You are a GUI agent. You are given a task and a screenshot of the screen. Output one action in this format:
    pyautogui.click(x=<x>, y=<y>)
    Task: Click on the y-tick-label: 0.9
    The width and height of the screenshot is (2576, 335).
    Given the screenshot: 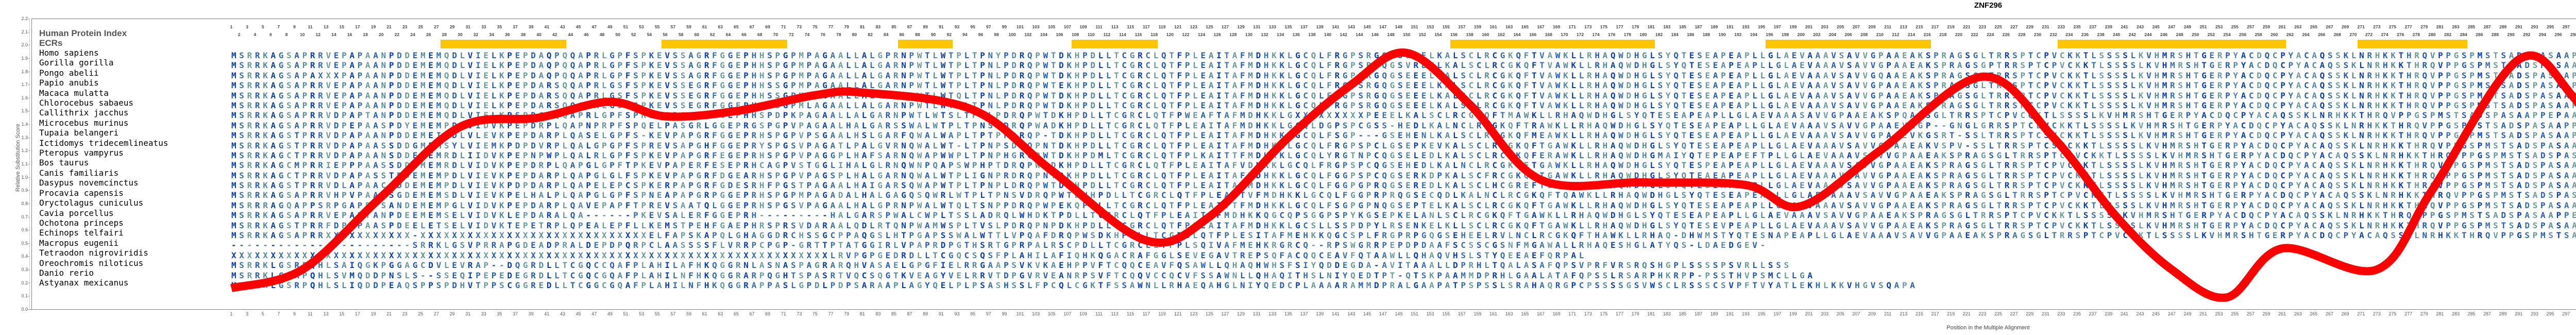 What is the action you would take?
    pyautogui.click(x=21, y=190)
    